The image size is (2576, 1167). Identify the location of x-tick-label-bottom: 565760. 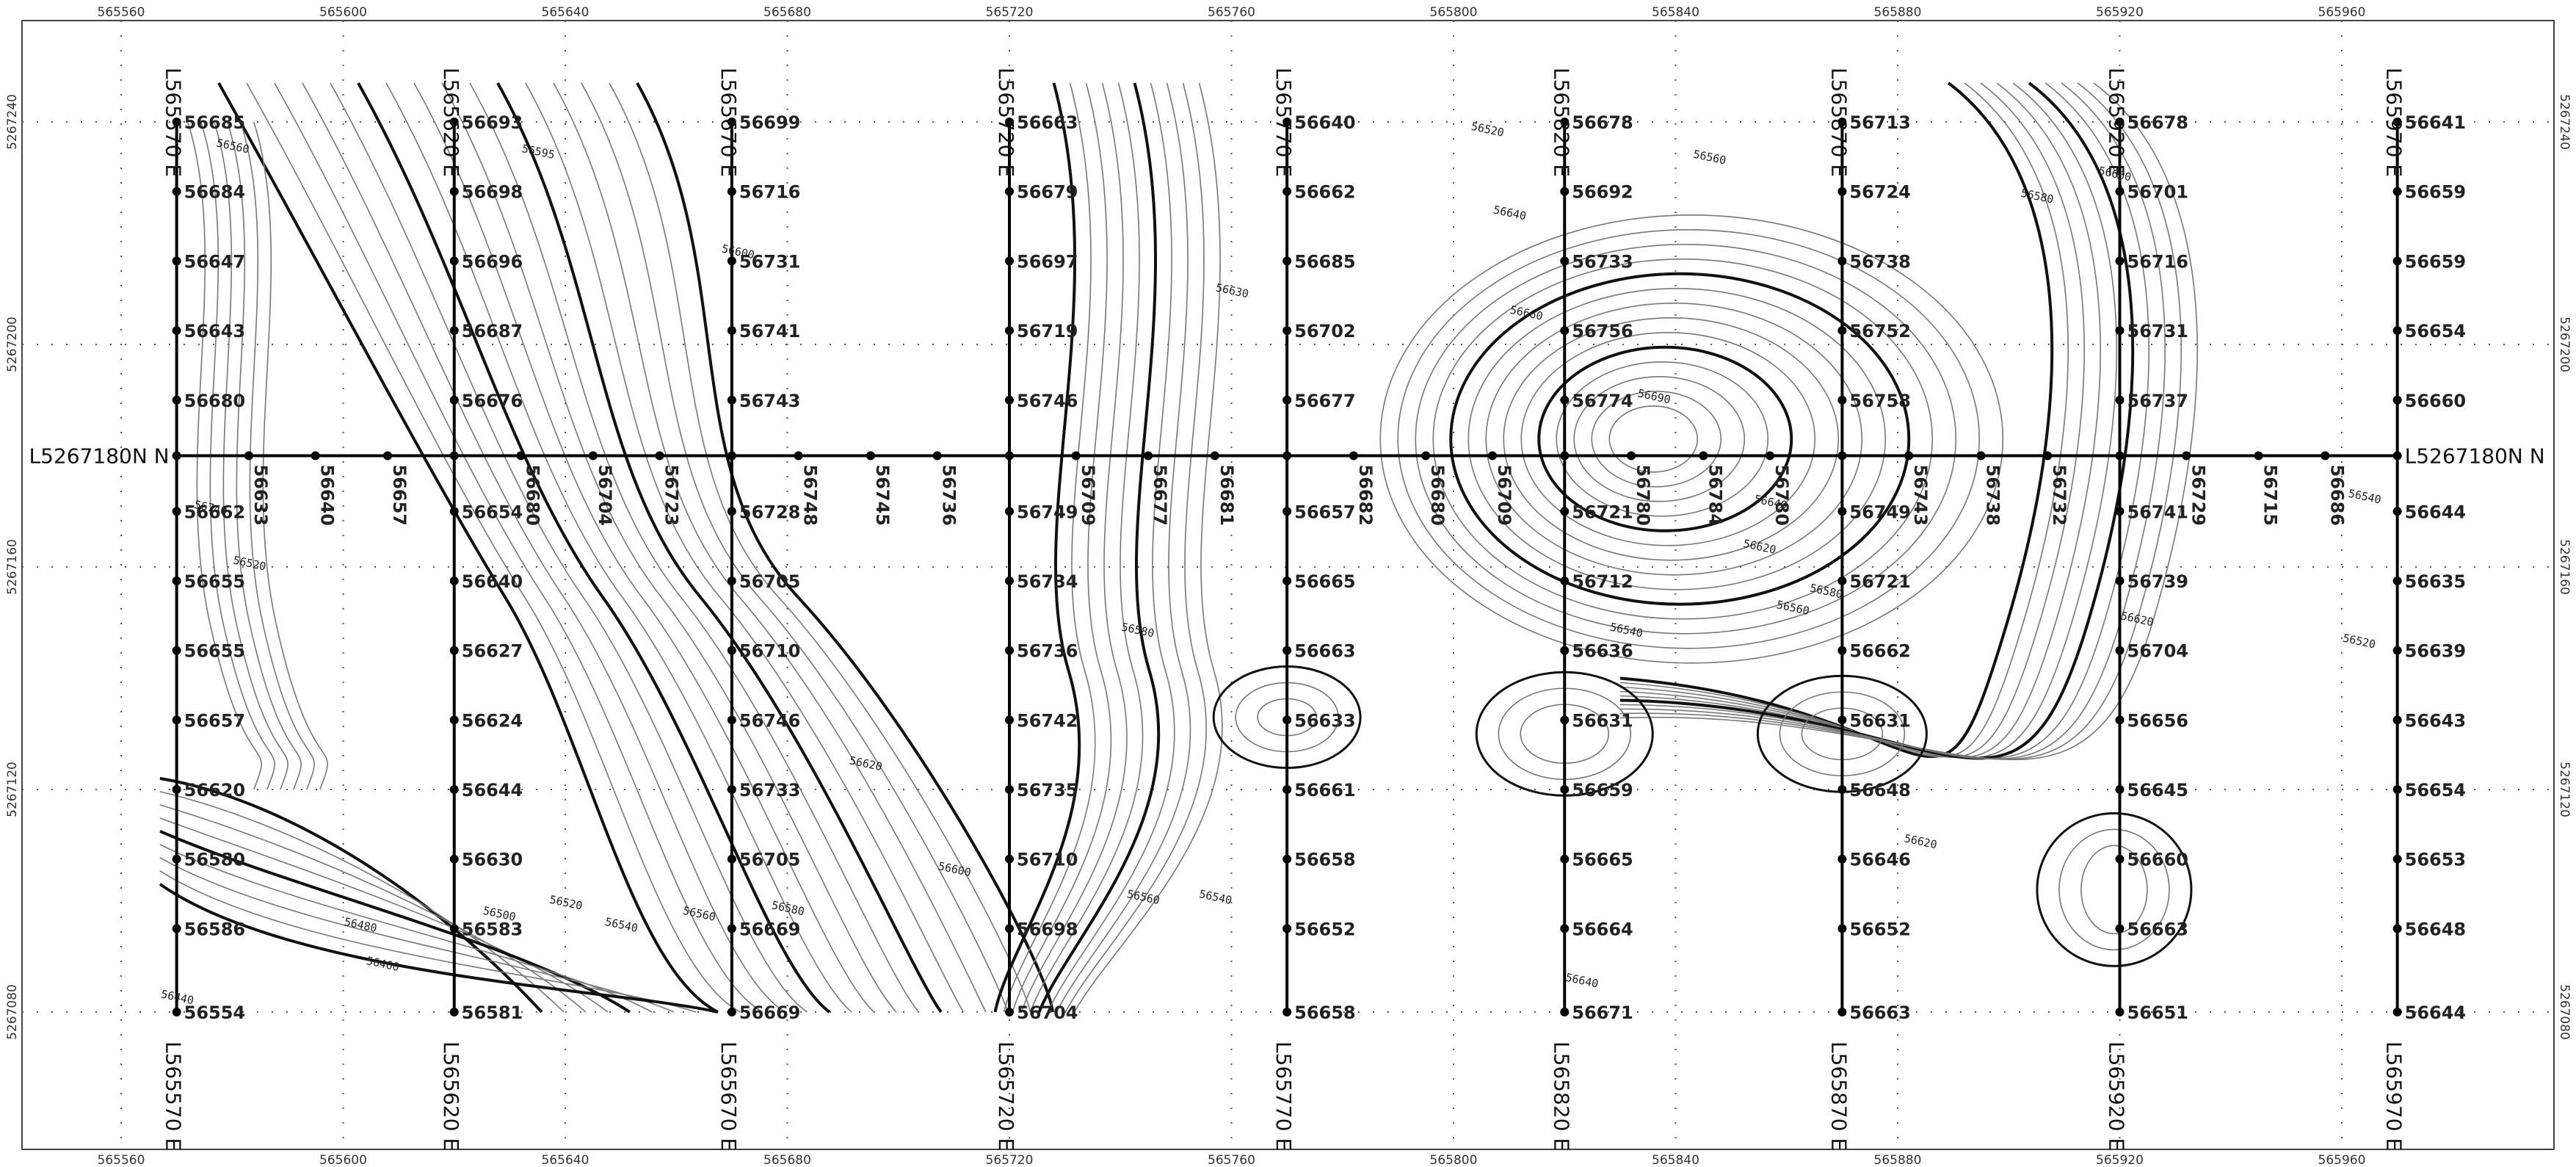
(1232, 1160).